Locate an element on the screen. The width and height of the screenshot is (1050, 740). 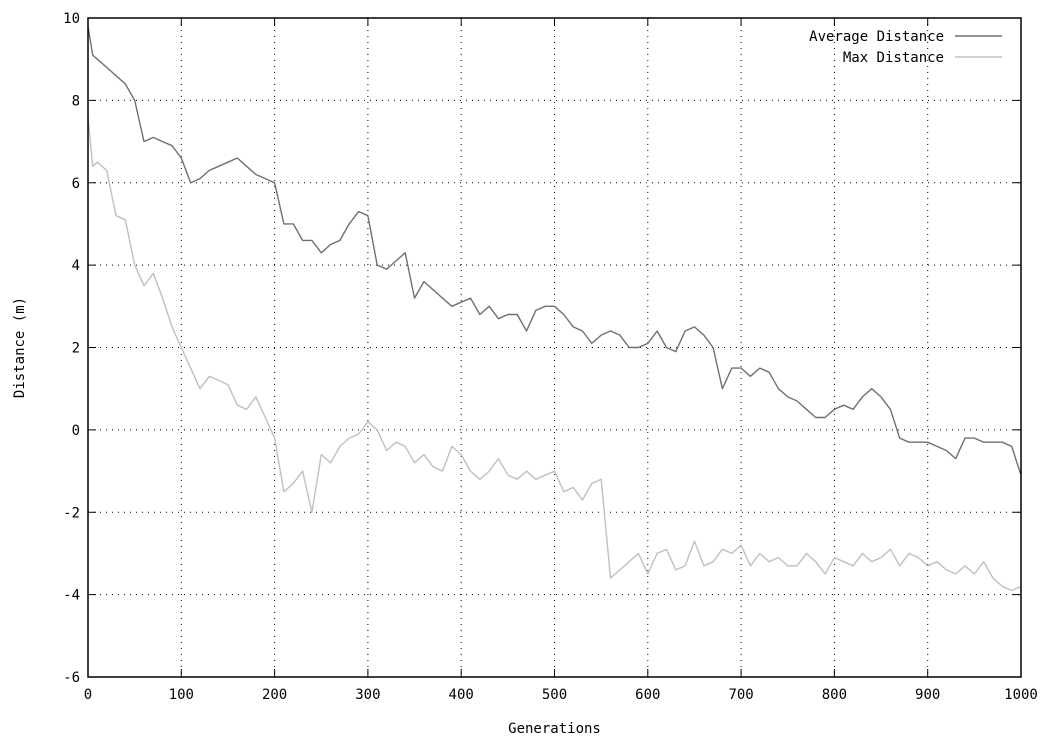
x-tick-label: 500 is located at coordinates (554, 695).